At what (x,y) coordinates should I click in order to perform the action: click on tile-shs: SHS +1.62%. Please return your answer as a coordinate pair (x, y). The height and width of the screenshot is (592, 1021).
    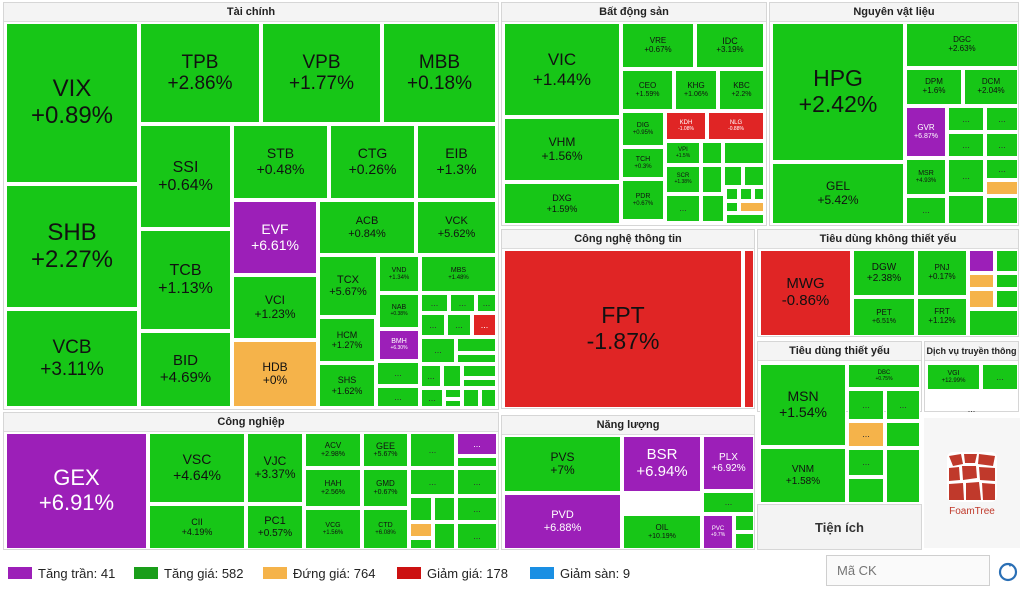
    Looking at the image, I should click on (347, 385).